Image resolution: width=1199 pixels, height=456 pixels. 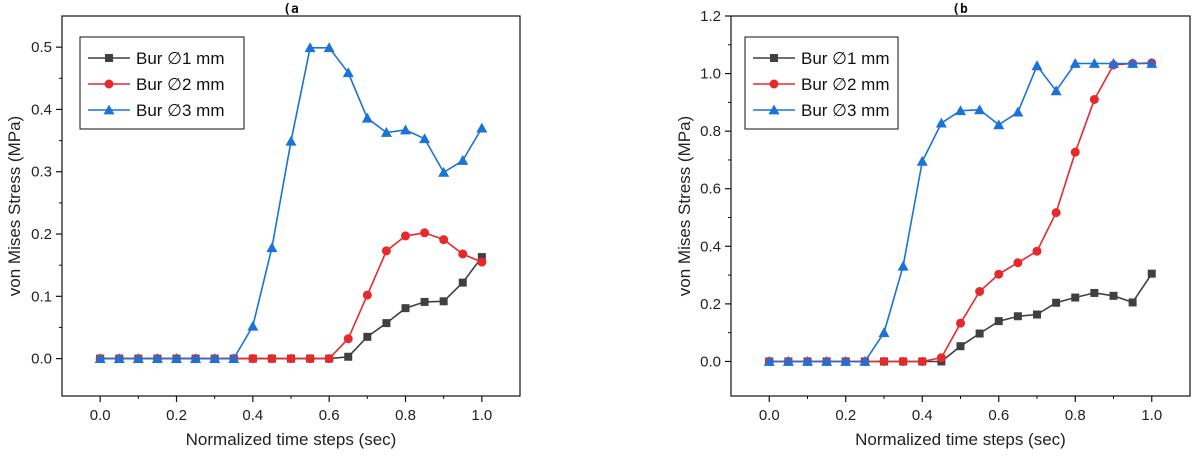 What do you see at coordinates (180, 84) in the screenshot?
I see `legend-label: Bur ∅2 mm` at bounding box center [180, 84].